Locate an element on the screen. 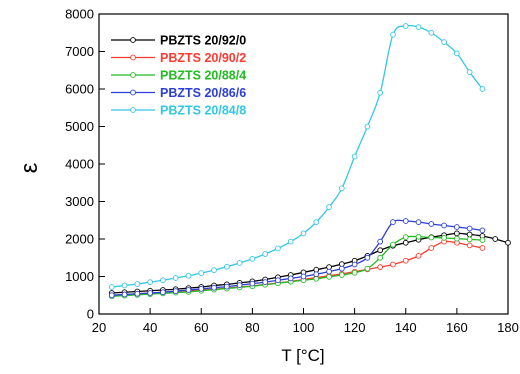 The width and height of the screenshot is (520, 374). y-tick-label: 7000 is located at coordinates (79, 51).